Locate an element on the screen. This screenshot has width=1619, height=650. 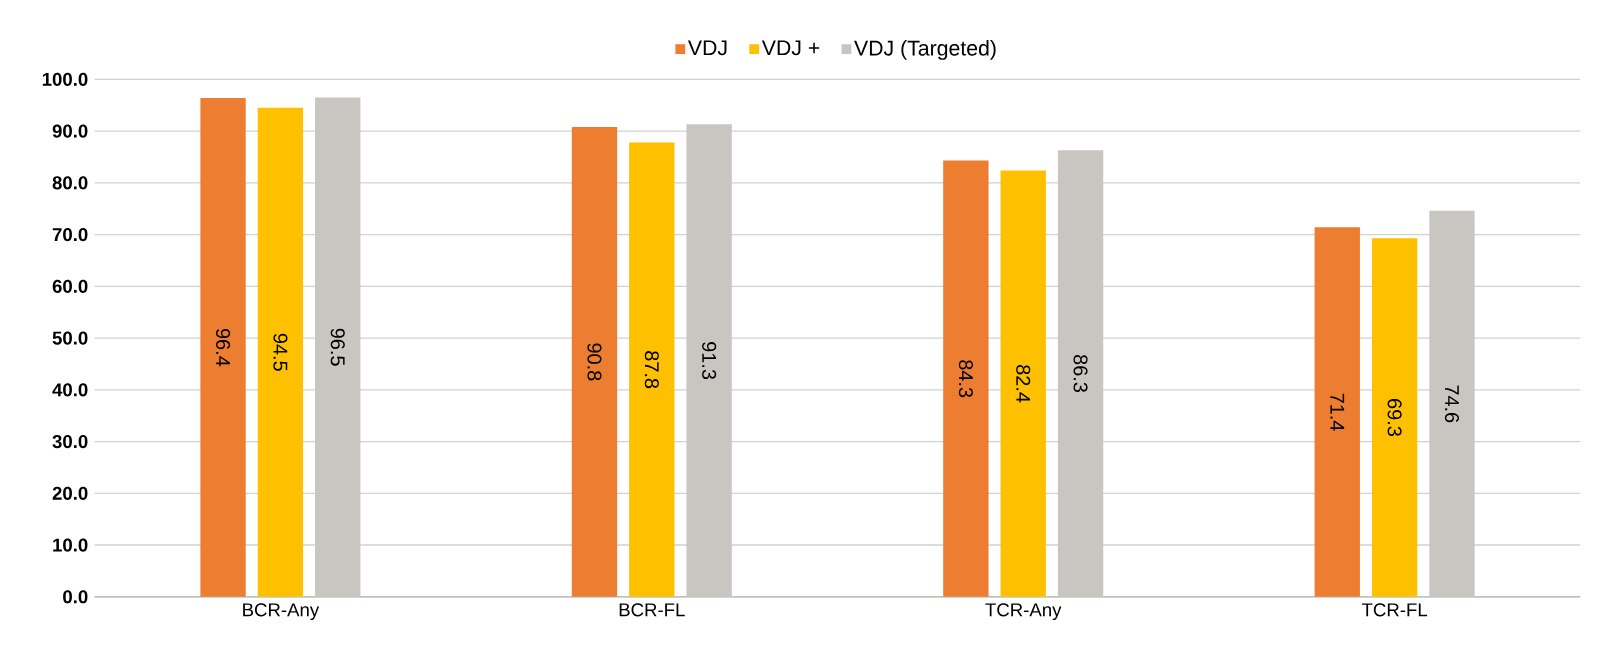
y-tick-label: 60.0 is located at coordinates (70, 286).